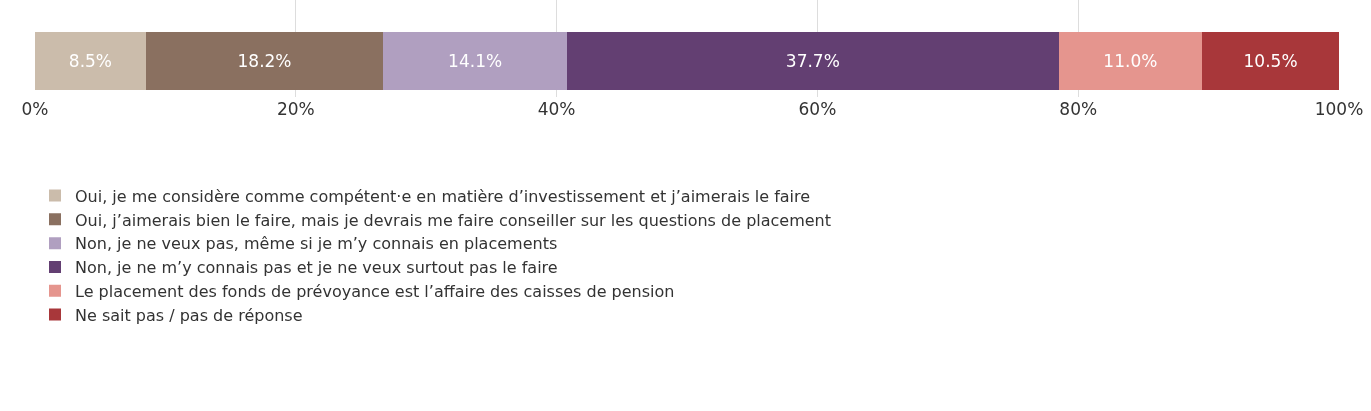  I want to click on x-tick-label: 40%, so click(556, 109).